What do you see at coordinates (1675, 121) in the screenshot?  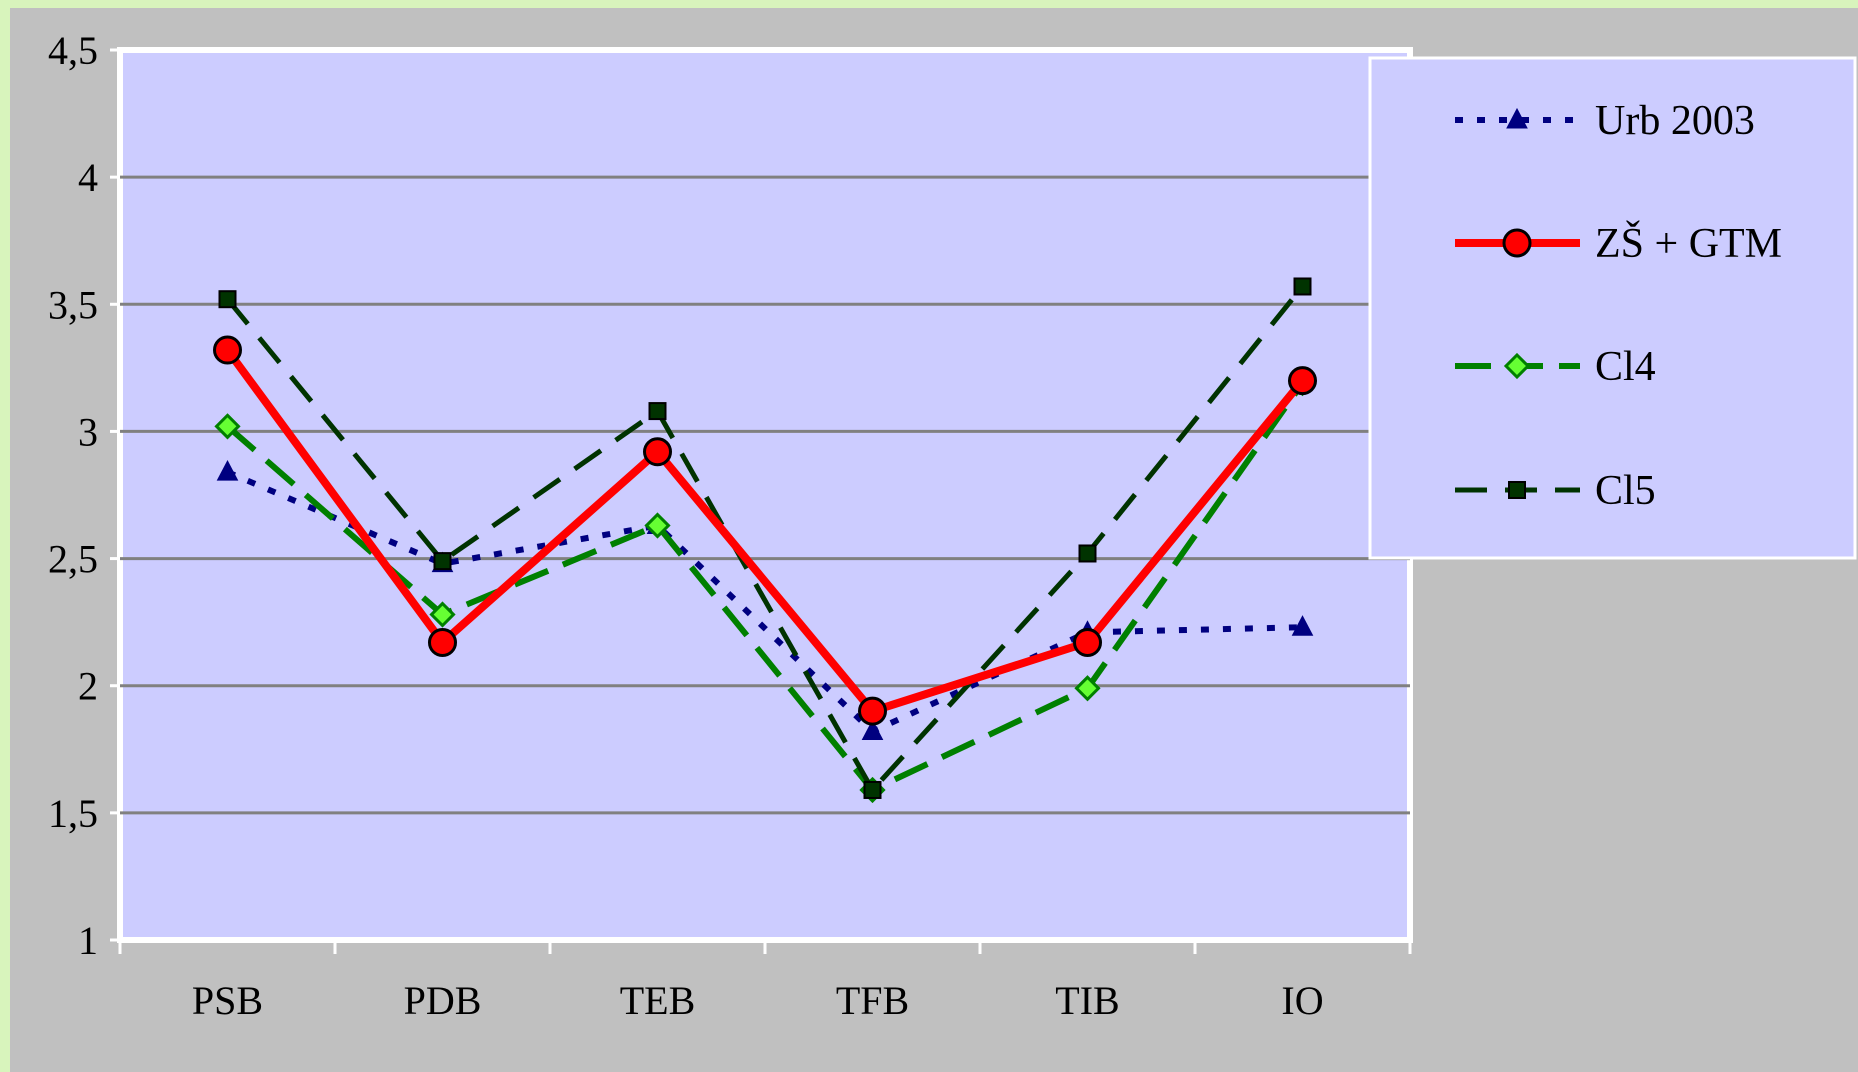 I see `legend-label: Urb 2003` at bounding box center [1675, 121].